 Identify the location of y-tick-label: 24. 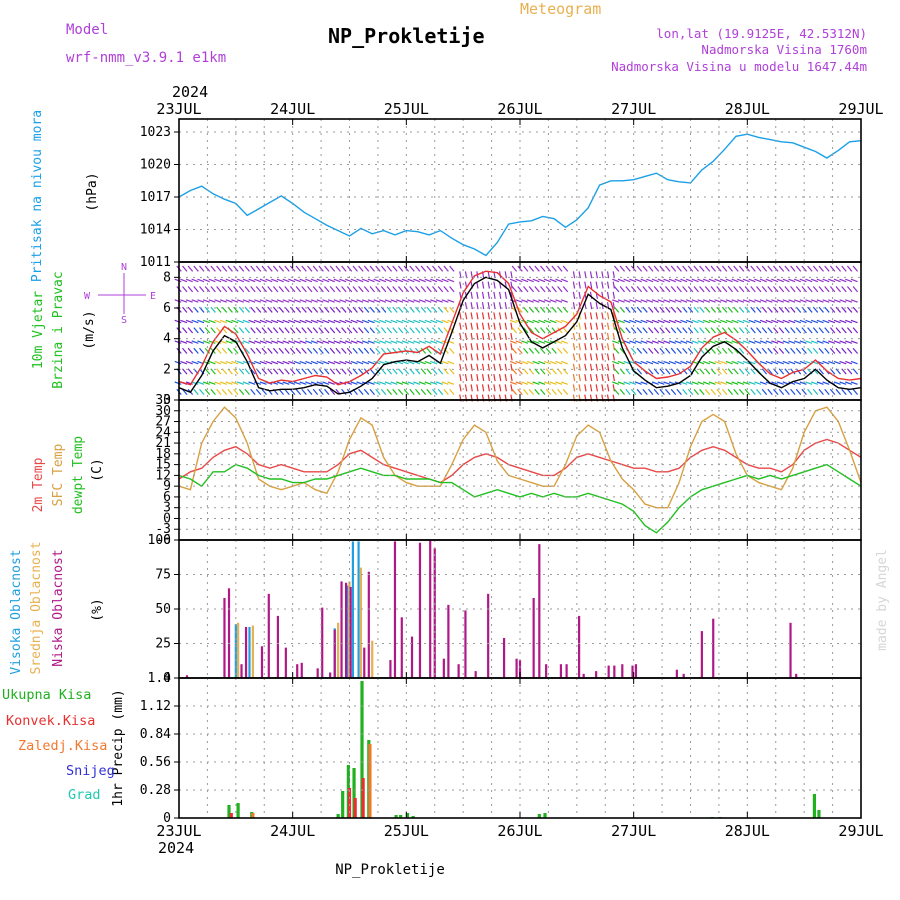
(163, 432).